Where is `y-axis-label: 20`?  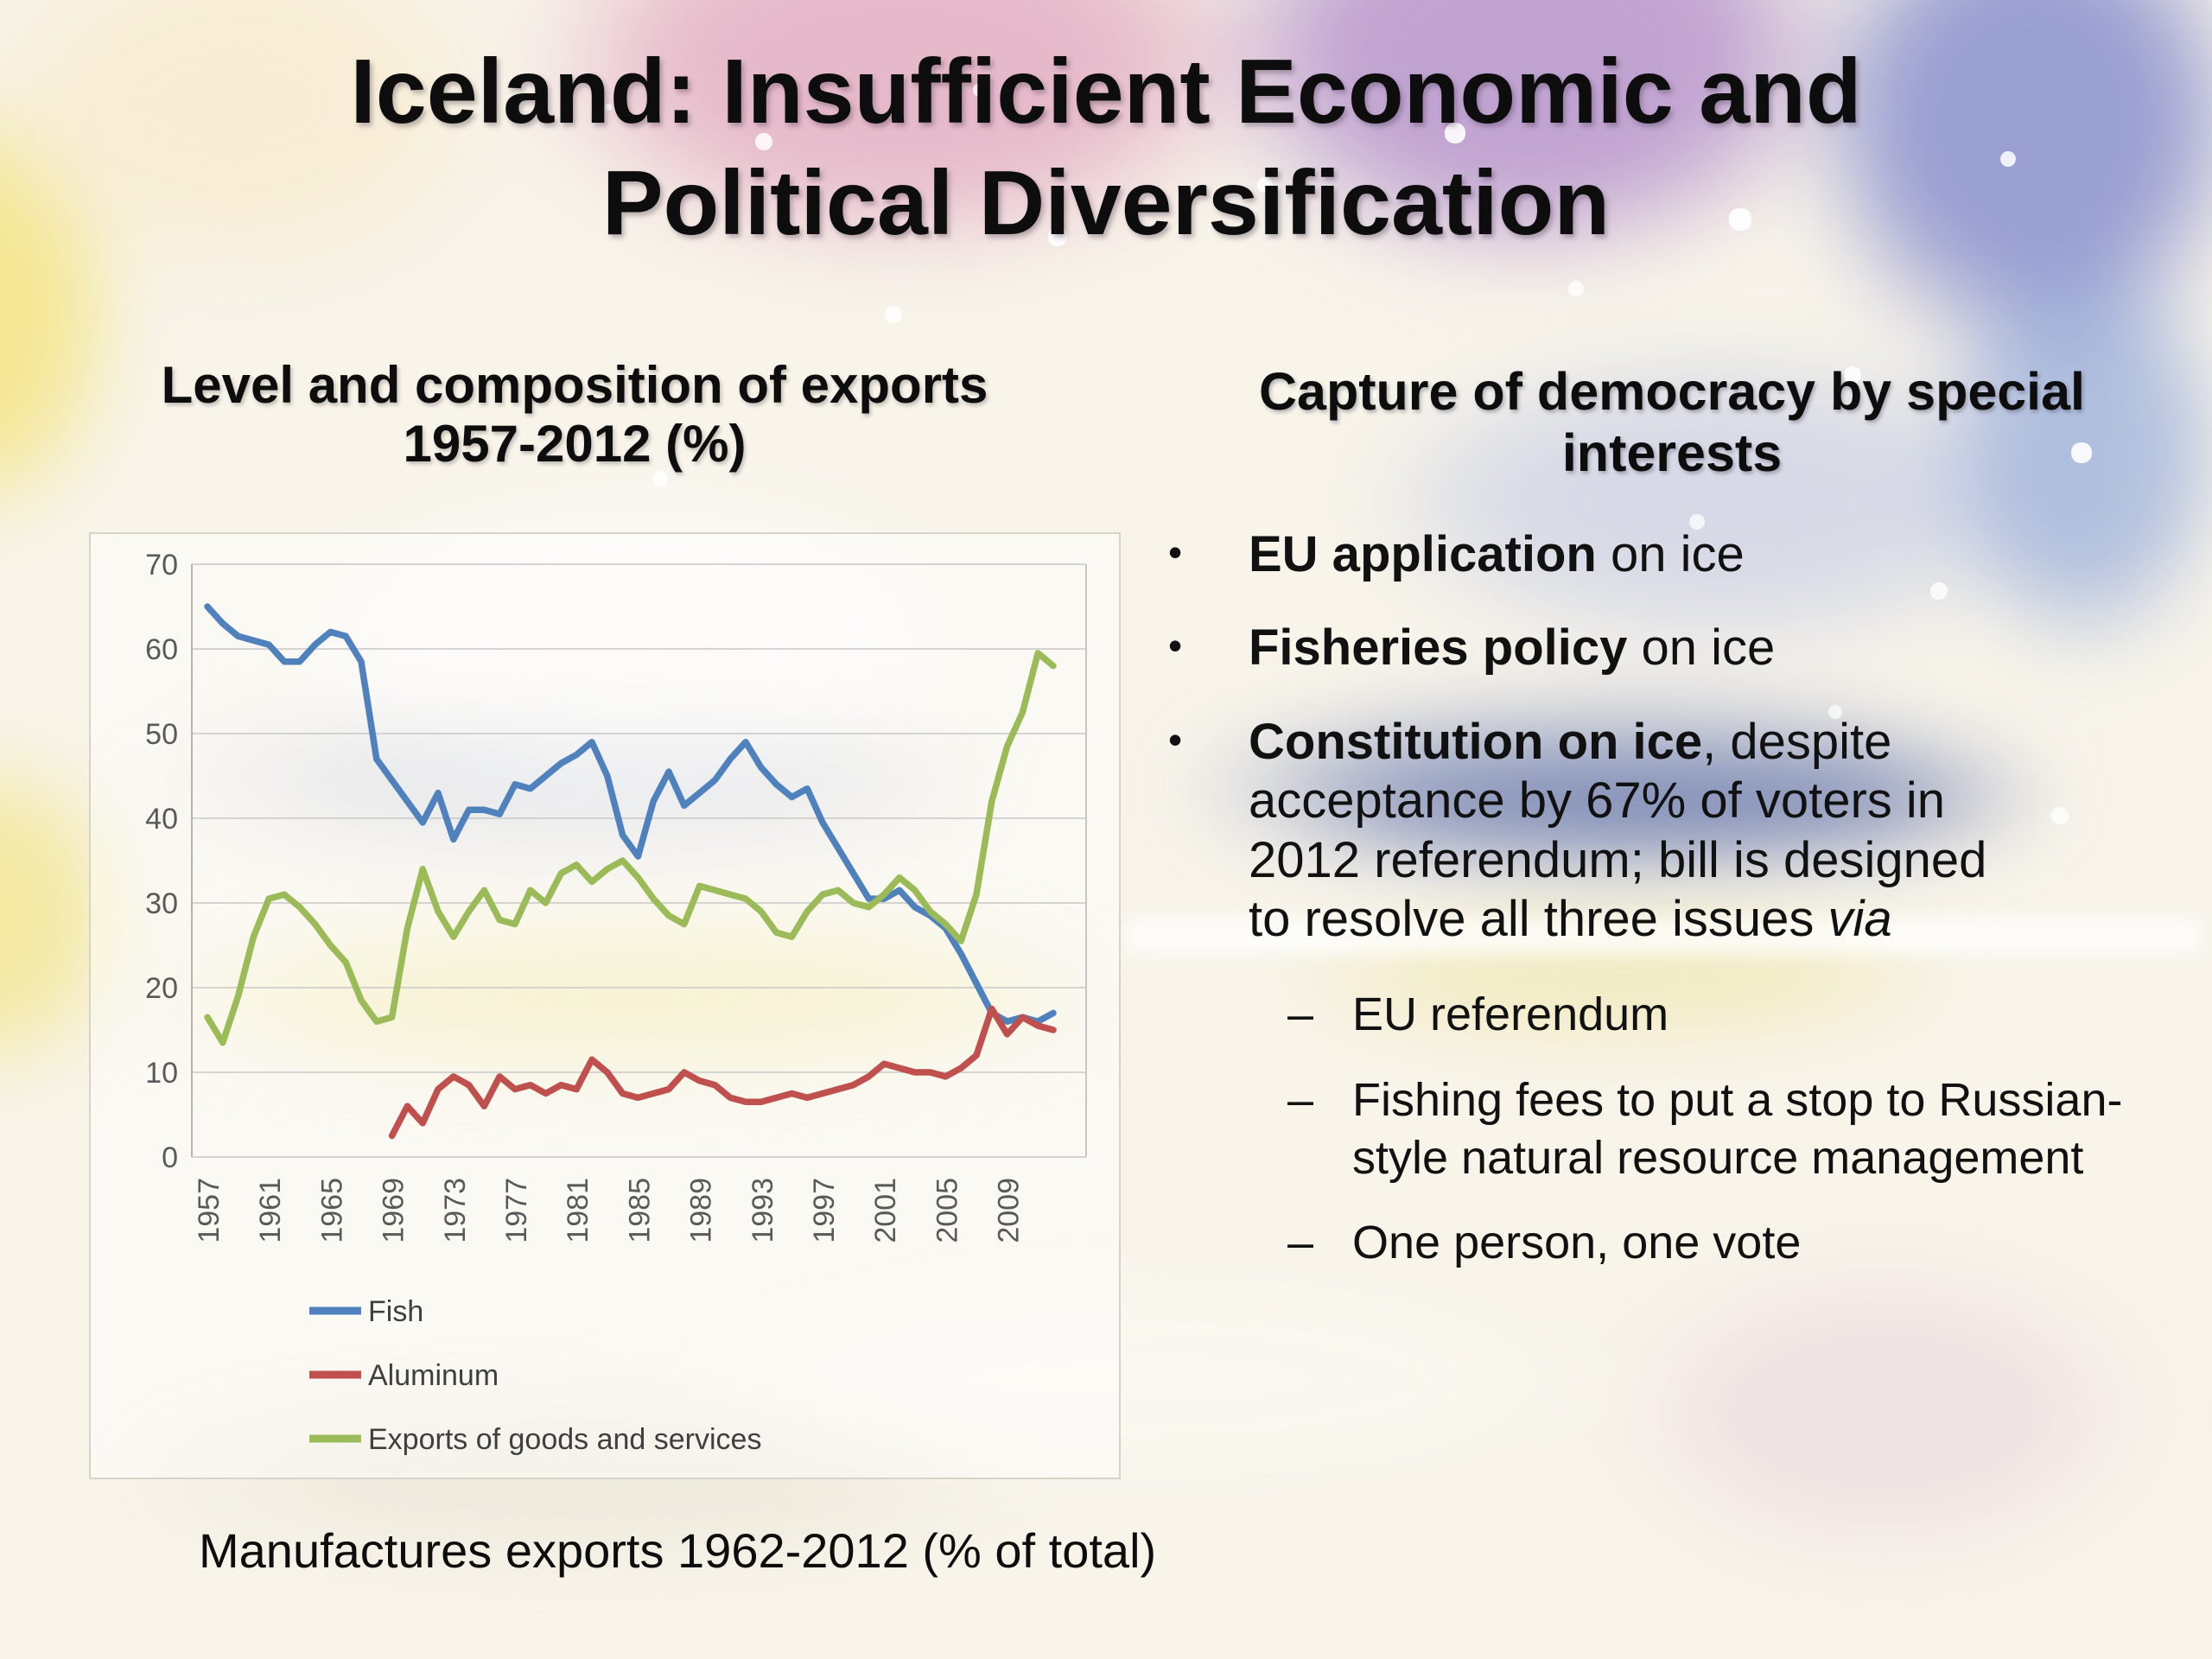 y-axis-label: 20 is located at coordinates (161, 988).